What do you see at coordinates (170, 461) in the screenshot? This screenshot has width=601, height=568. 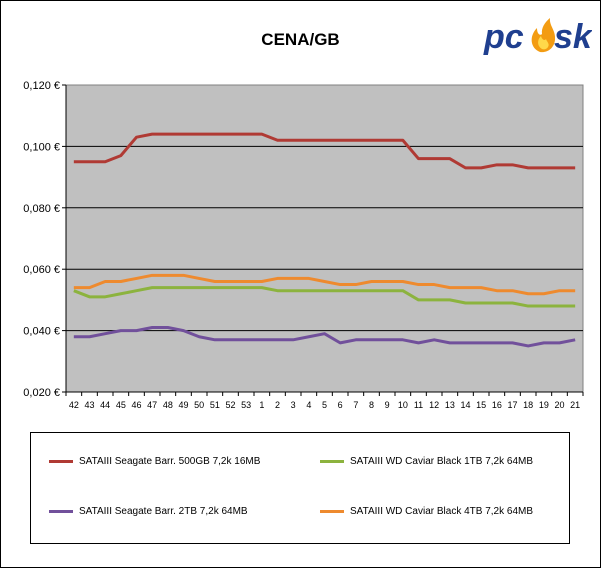 I see `legend-label: SATAIII Seagate Barr. 500GB 7,2k 16MB` at bounding box center [170, 461].